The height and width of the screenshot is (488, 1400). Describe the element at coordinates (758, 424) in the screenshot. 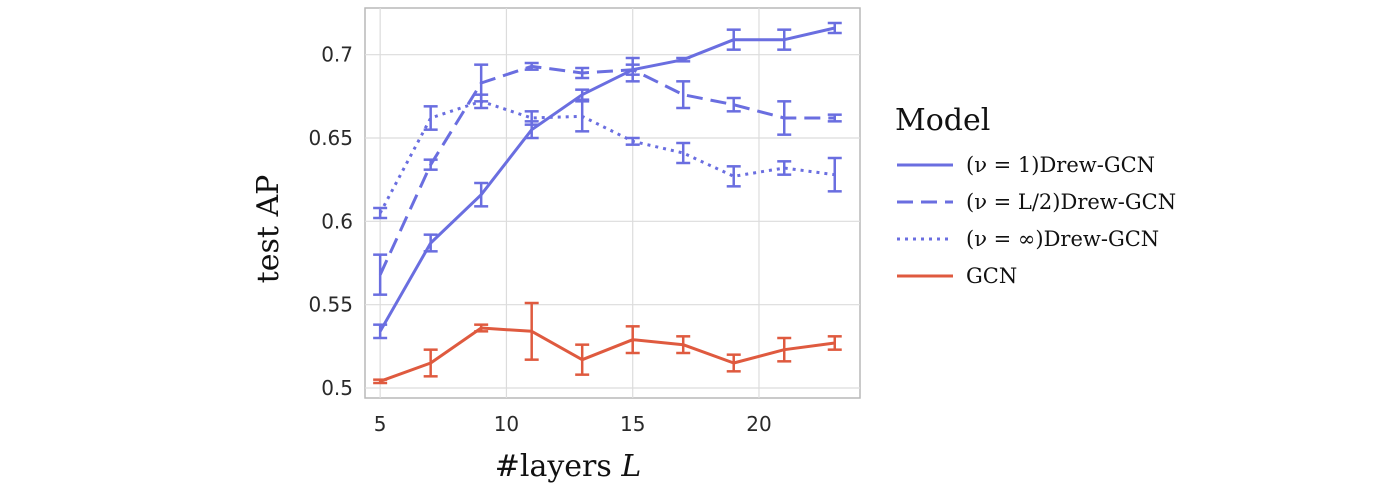

I see `x-tick-label: 20` at that location.